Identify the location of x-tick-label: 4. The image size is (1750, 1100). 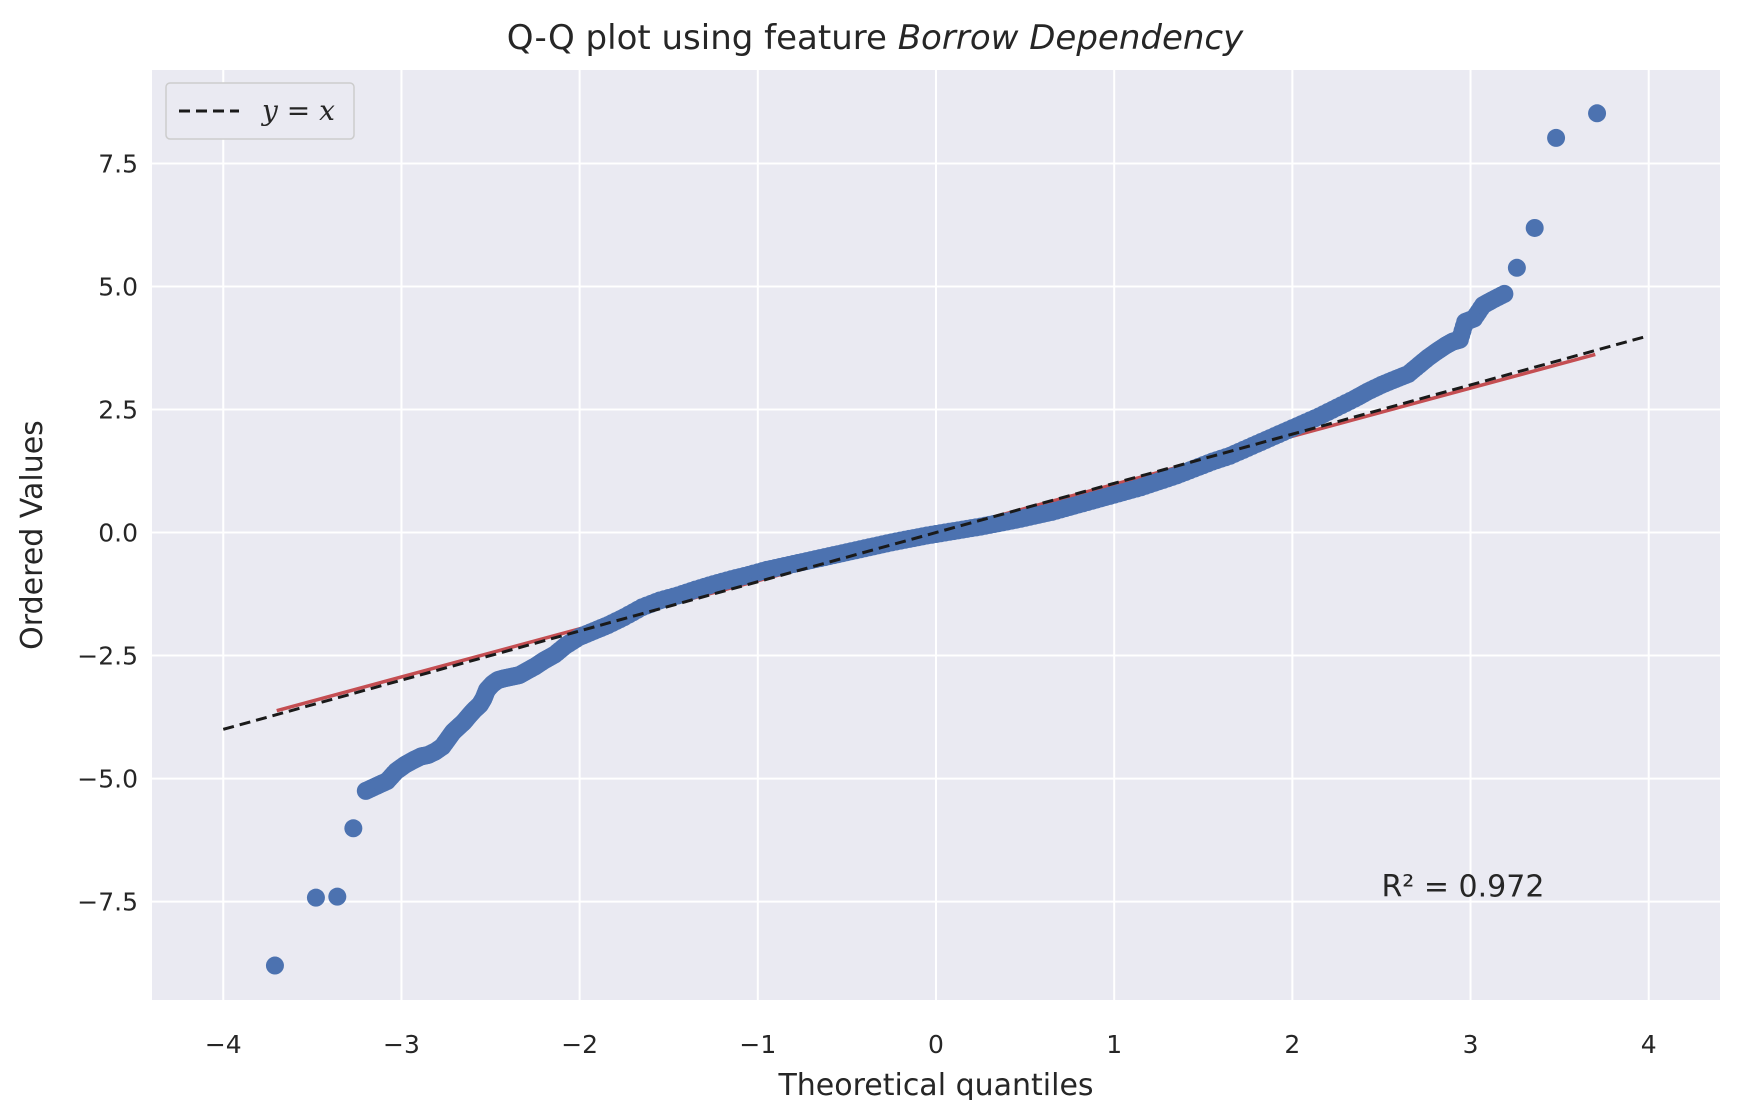
(1649, 1044).